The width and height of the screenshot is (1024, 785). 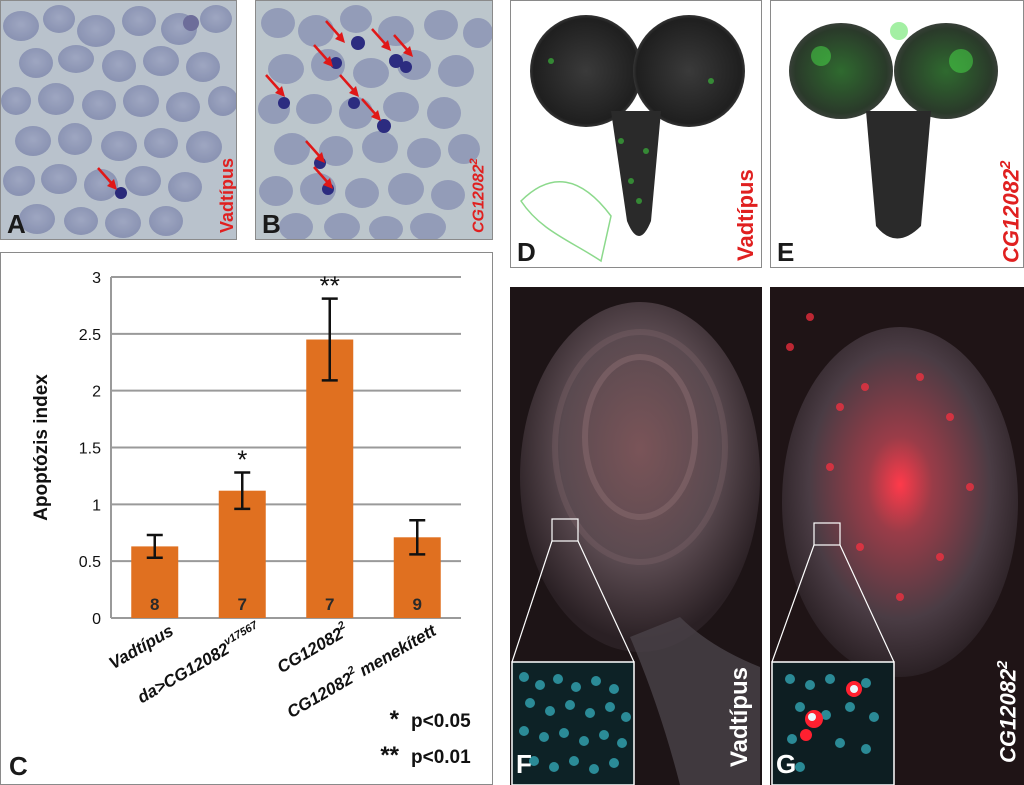 I want to click on n-label: 8, so click(x=154, y=604).